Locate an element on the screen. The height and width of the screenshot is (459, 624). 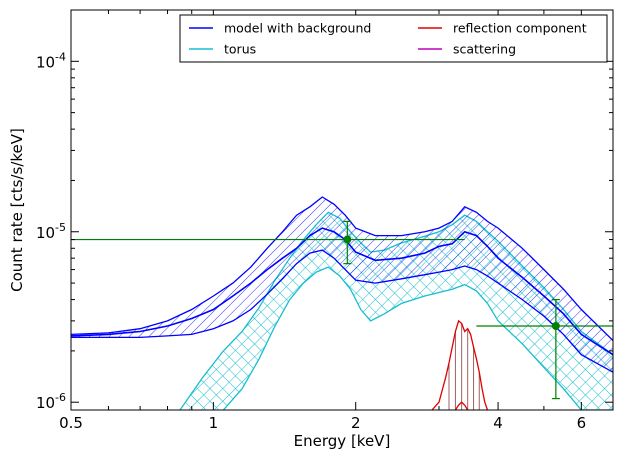
legend-box is located at coordinates (393, 38).